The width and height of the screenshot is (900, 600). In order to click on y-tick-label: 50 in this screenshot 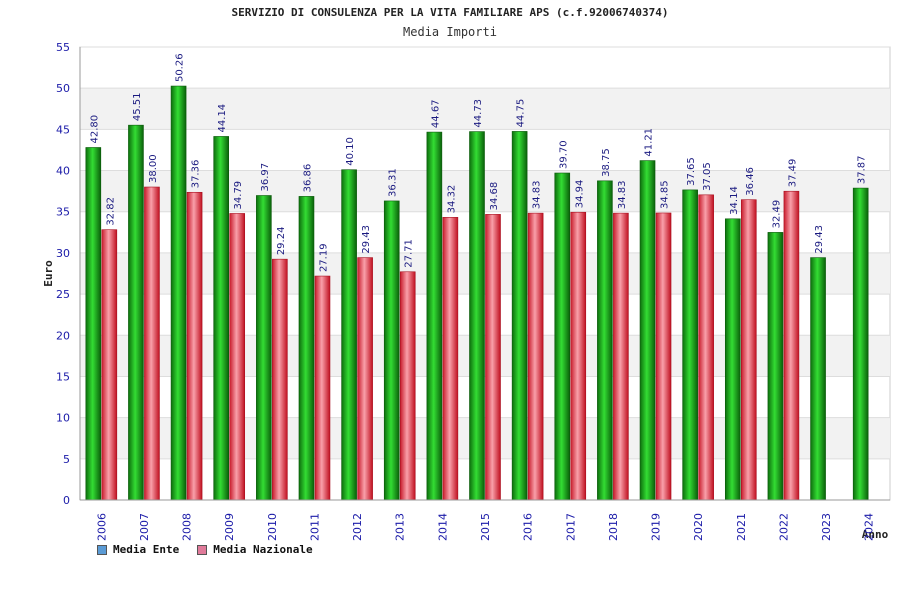, I will do `click(63, 88)`.